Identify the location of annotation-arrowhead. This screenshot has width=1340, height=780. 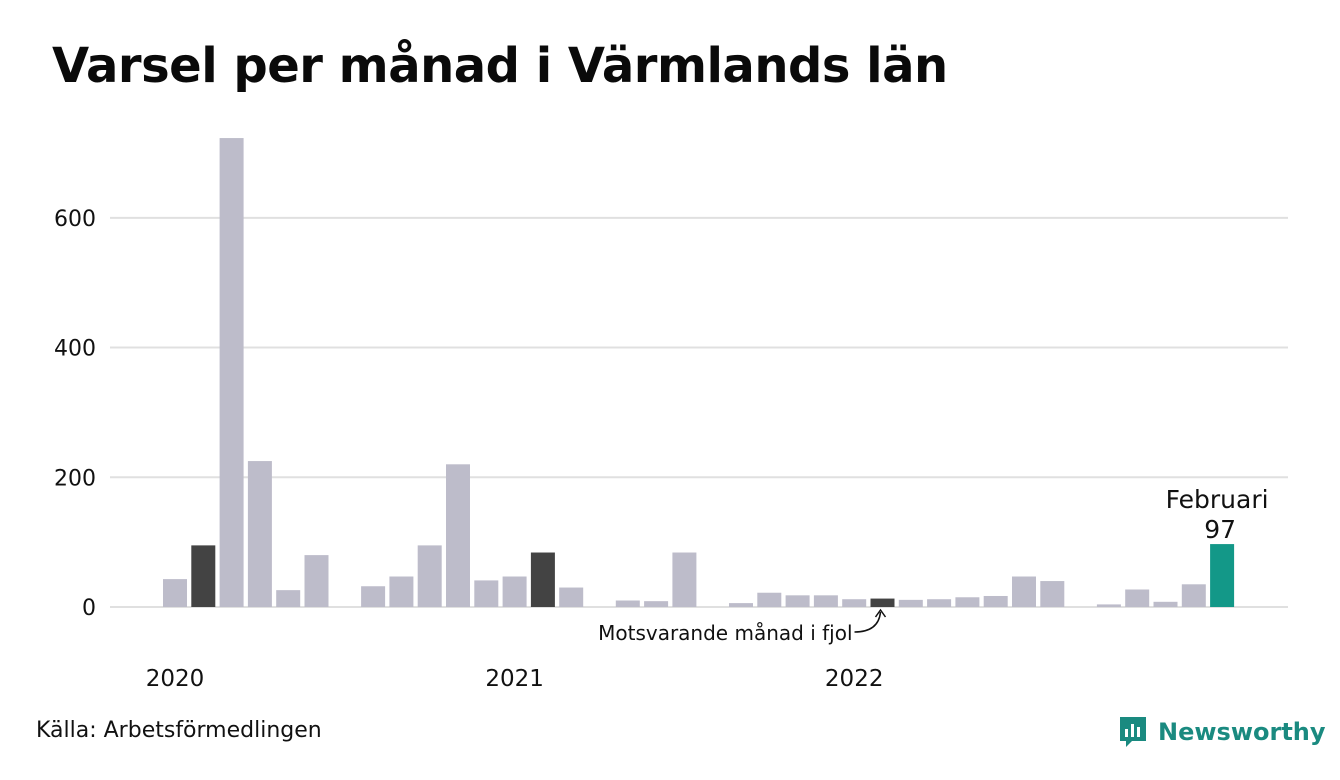
(880, 613).